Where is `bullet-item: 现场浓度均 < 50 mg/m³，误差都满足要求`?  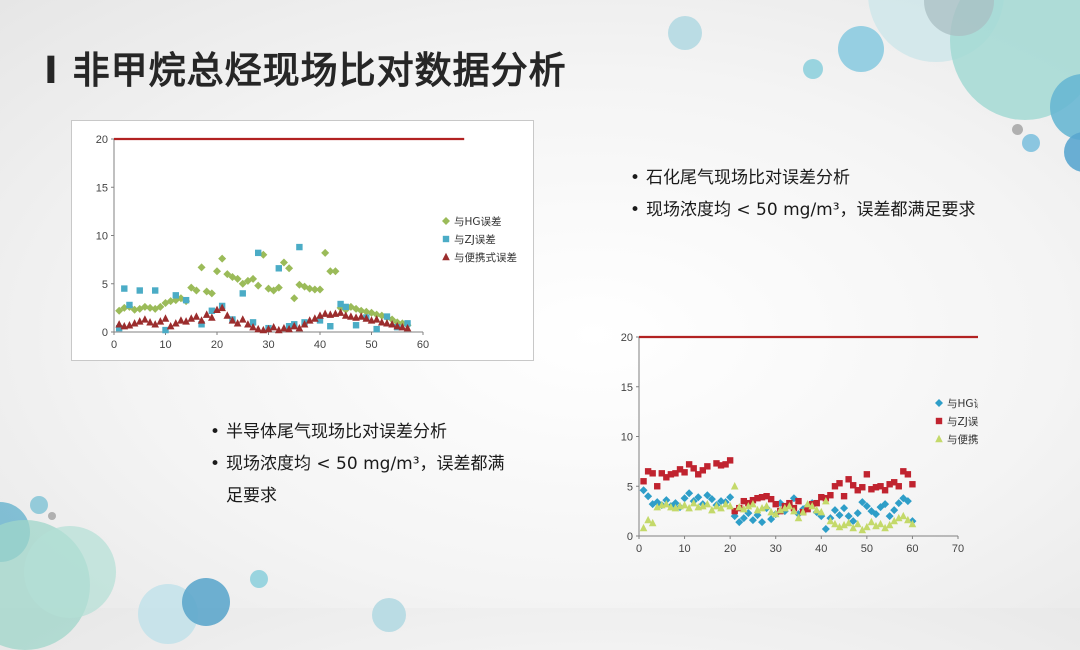
bullet-item: 现场浓度均 < 50 mg/m³，误差都满足要求 is located at coordinates (803, 210).